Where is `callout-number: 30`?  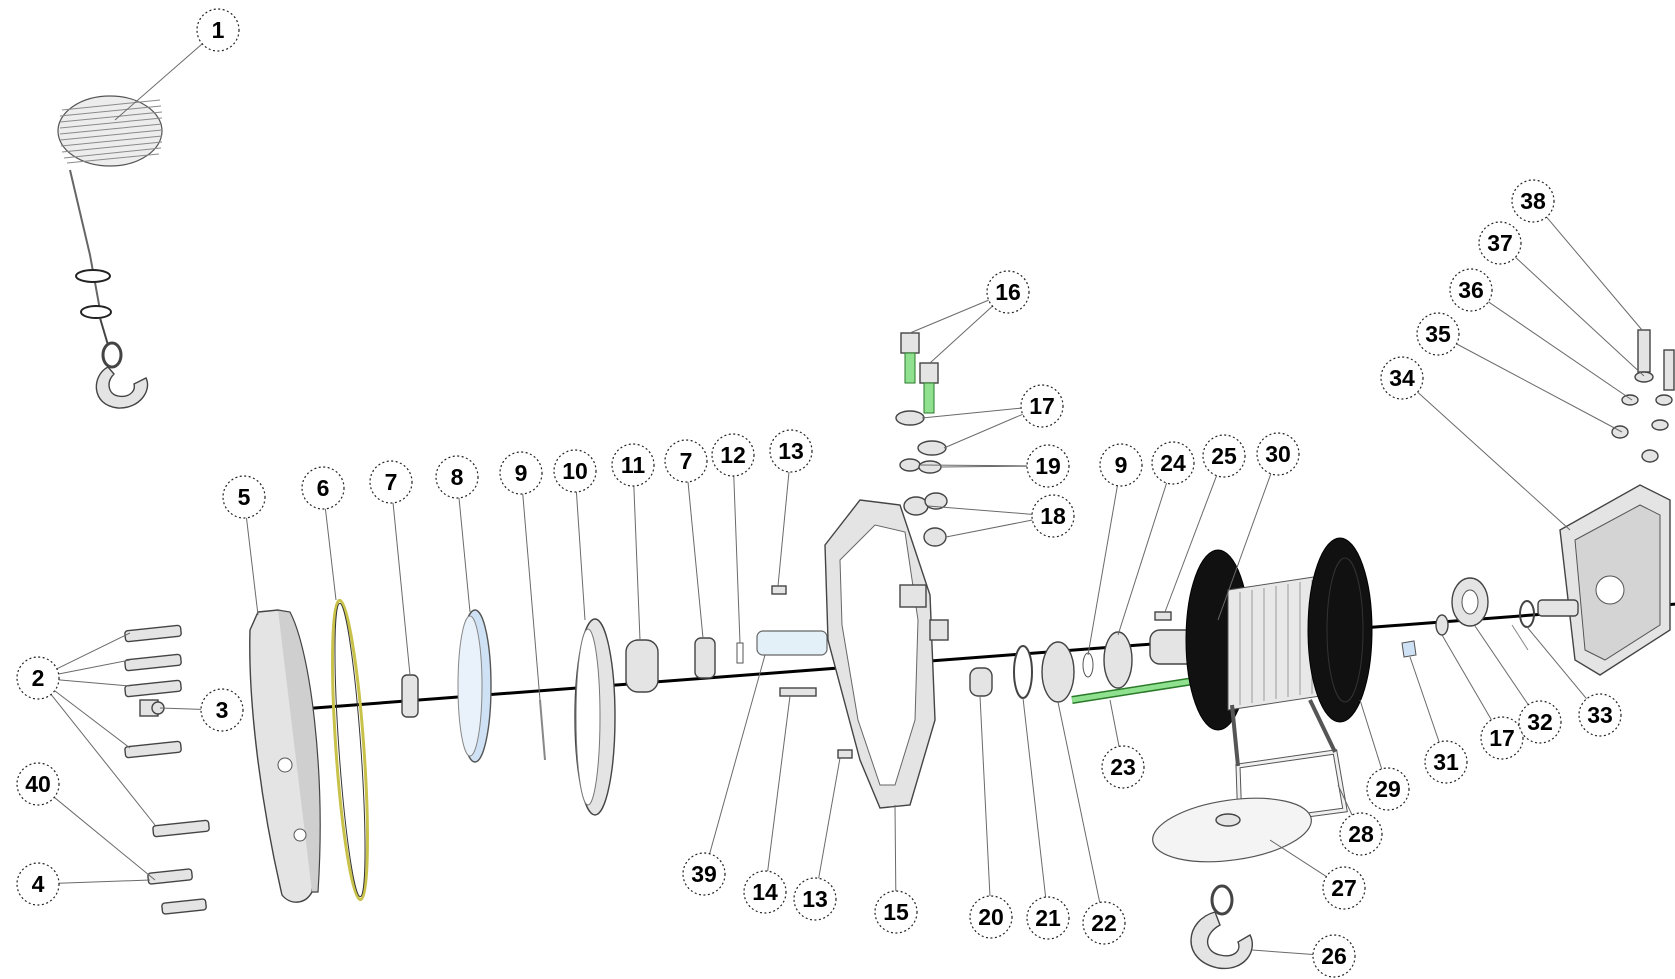 callout-number: 30 is located at coordinates (1278, 454).